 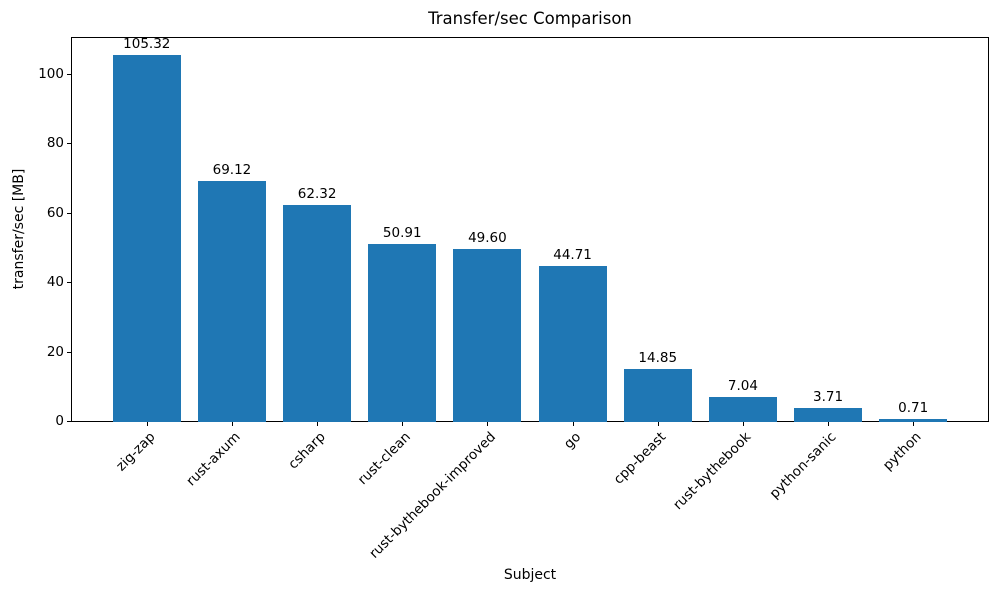 What do you see at coordinates (232, 169) in the screenshot?
I see `bar-value-label: 69.12` at bounding box center [232, 169].